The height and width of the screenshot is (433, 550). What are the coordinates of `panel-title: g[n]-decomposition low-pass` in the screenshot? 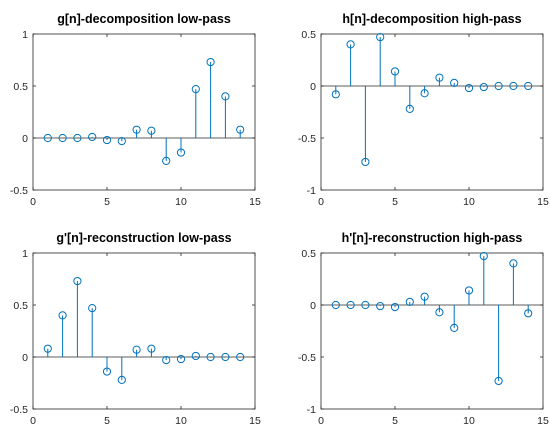 It's located at (144, 19).